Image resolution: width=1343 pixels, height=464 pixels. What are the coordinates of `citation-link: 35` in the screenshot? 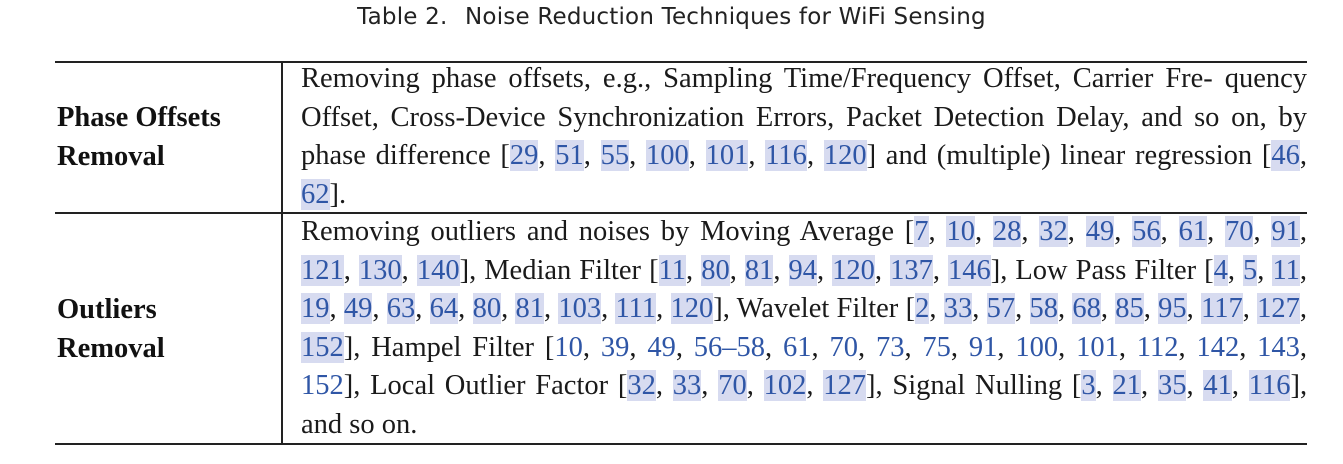 It's located at (1172, 385).